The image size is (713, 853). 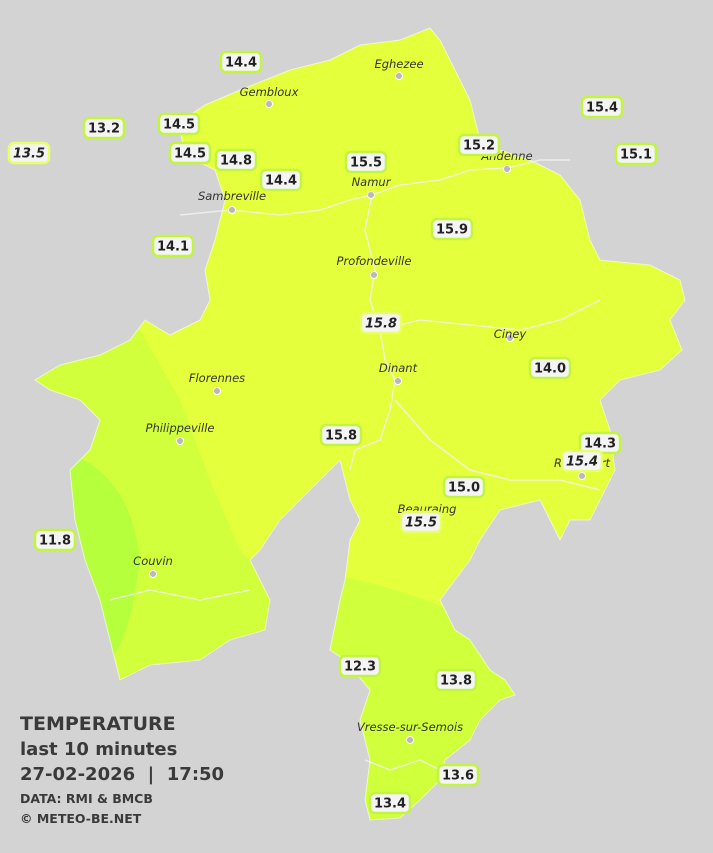 I want to click on city-label: Dinant, so click(x=398, y=368).